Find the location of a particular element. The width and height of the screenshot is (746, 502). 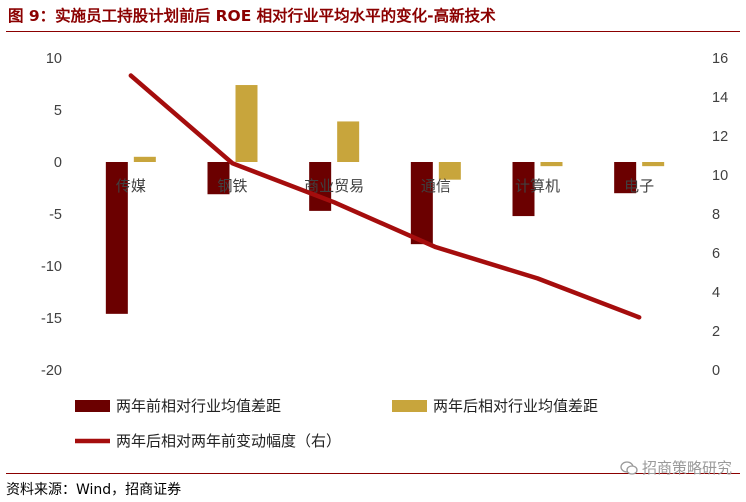

chart-title: 图 9：实施员工持股计划前后 ROE 相对行业平均水平的变化-高新技术 is located at coordinates (252, 16).